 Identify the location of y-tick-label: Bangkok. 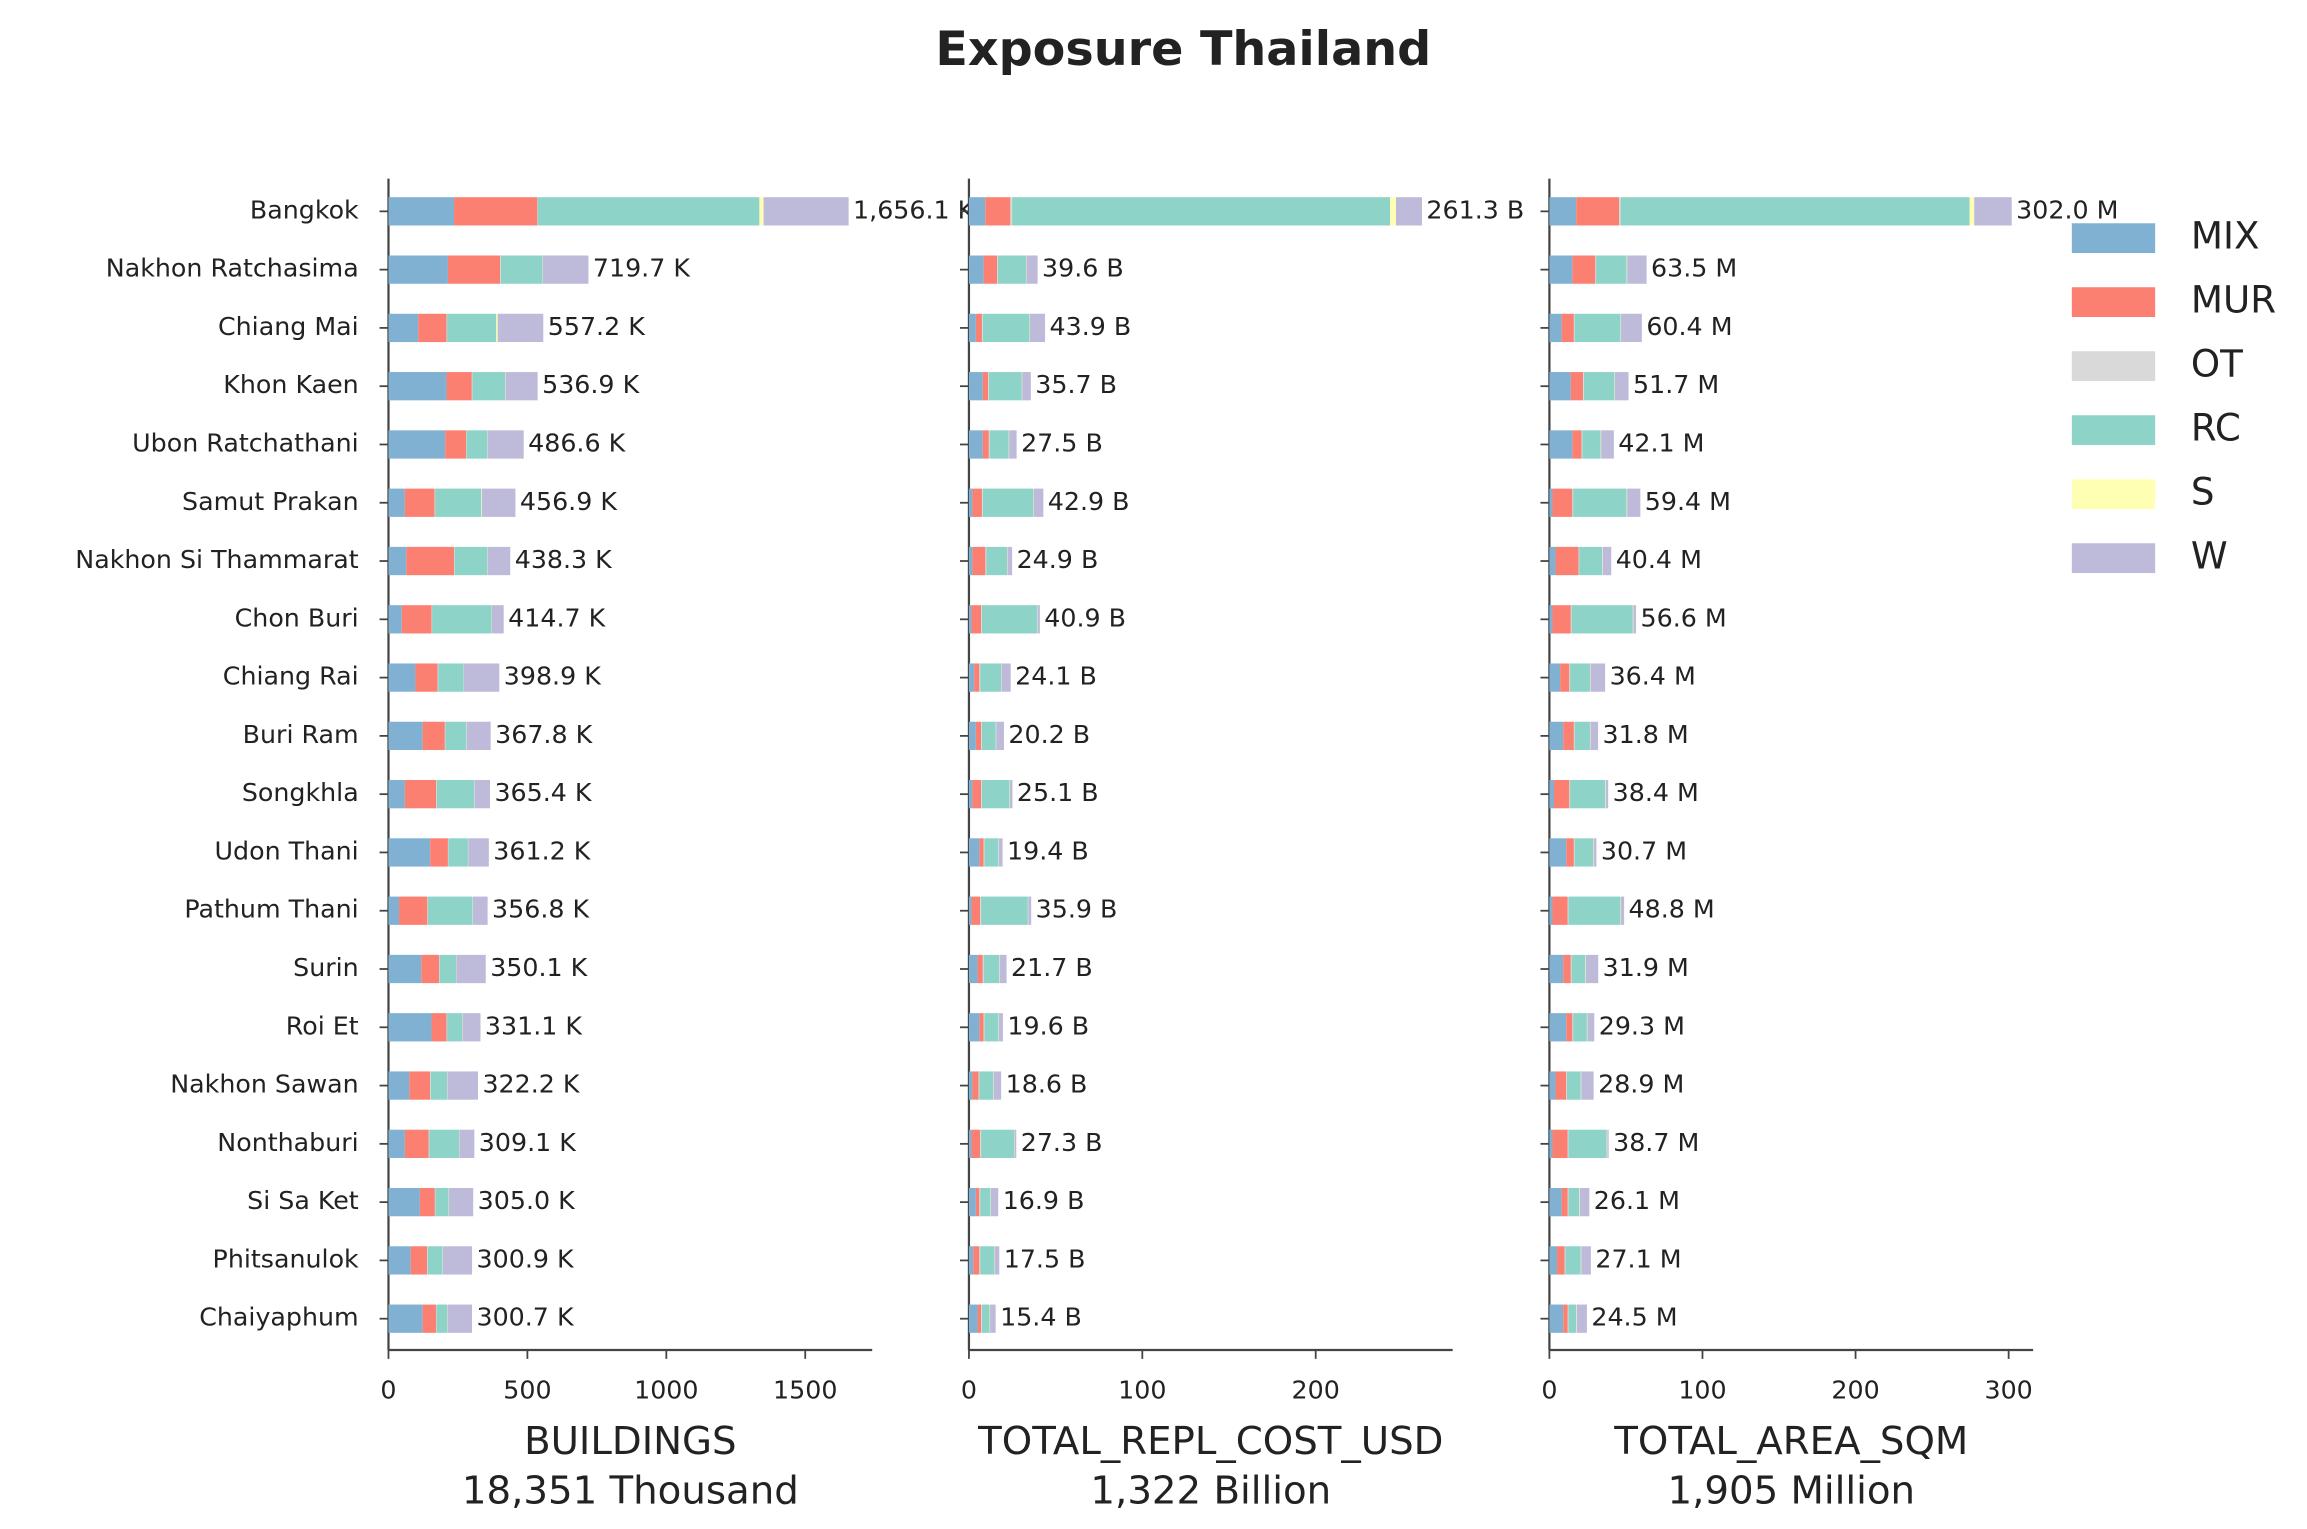
(304, 209).